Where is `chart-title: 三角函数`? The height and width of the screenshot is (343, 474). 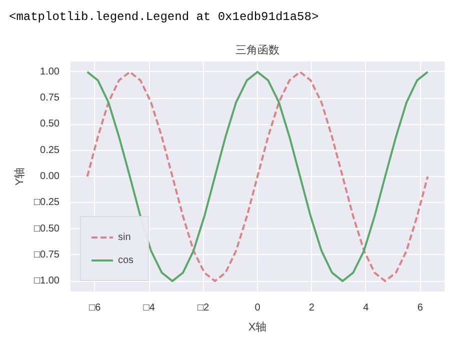 chart-title: 三角函数 is located at coordinates (258, 50).